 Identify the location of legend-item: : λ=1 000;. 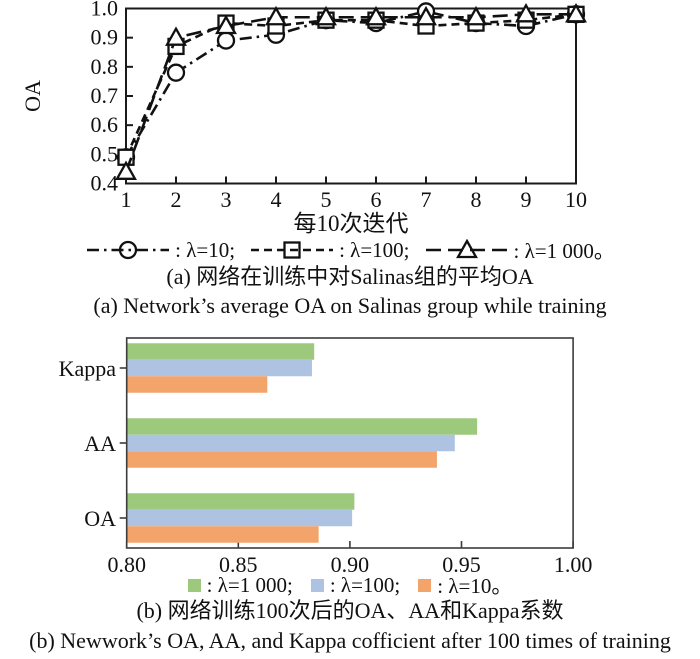
(240, 585).